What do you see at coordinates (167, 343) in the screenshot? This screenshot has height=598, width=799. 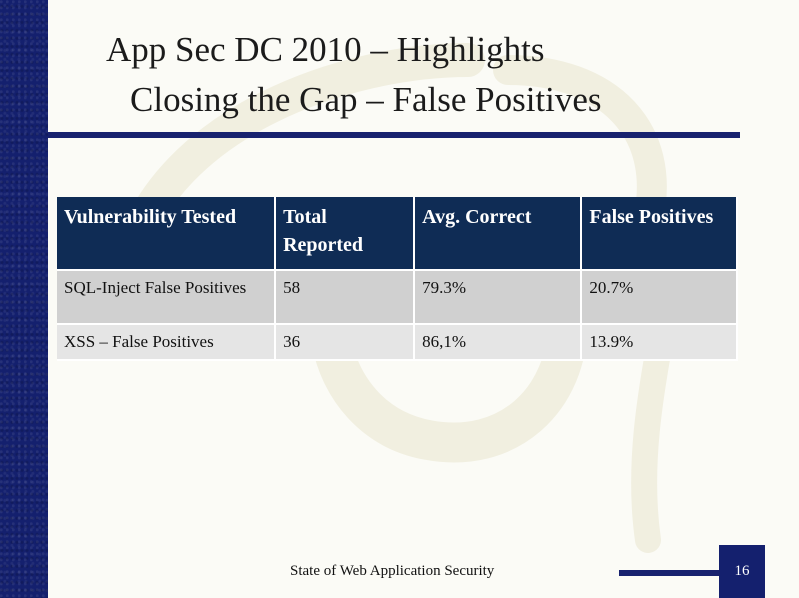 I see `cell-vulnerability: XSS – False Positives` at bounding box center [167, 343].